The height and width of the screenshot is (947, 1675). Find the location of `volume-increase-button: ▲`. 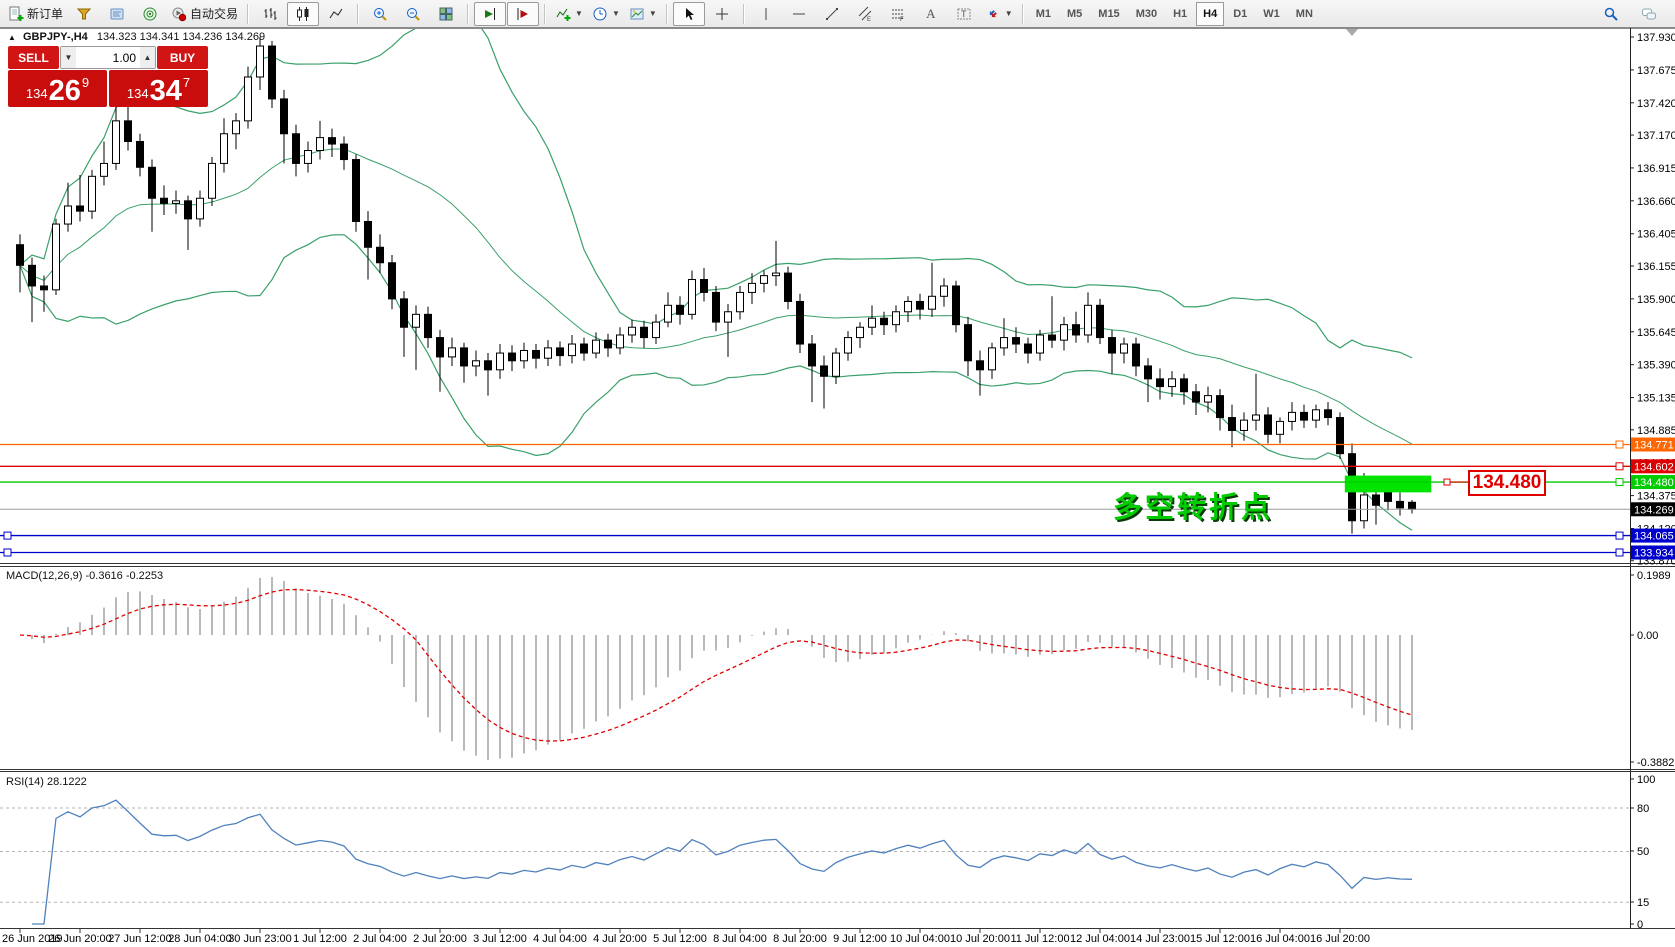

volume-increase-button: ▲ is located at coordinates (147, 57).